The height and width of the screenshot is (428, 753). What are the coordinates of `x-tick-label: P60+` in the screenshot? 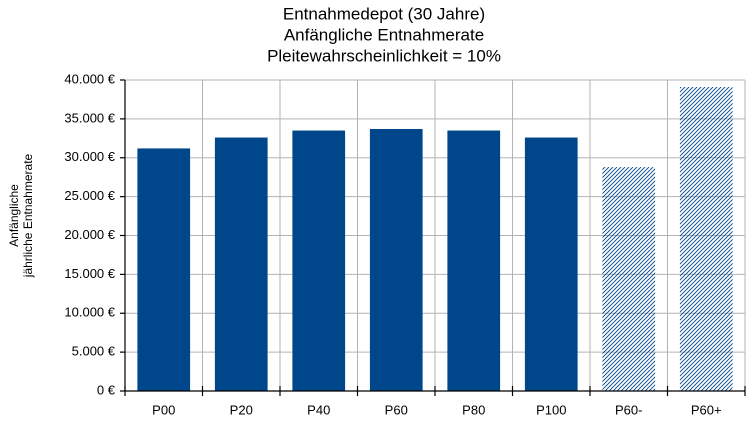 It's located at (706, 409).